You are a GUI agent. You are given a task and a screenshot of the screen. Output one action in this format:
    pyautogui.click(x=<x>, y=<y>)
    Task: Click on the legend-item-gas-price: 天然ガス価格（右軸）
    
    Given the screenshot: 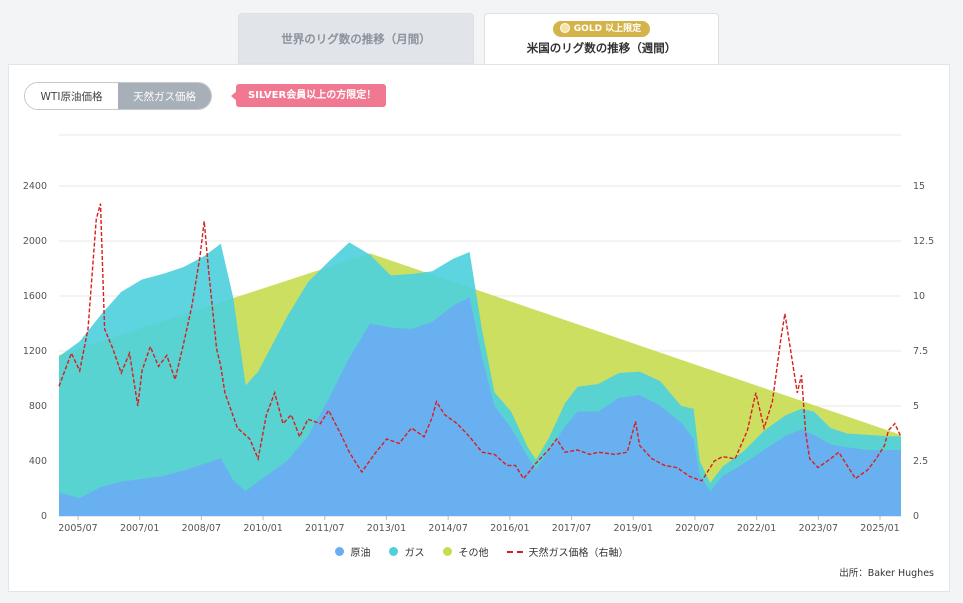 What is the action you would take?
    pyautogui.click(x=567, y=551)
    